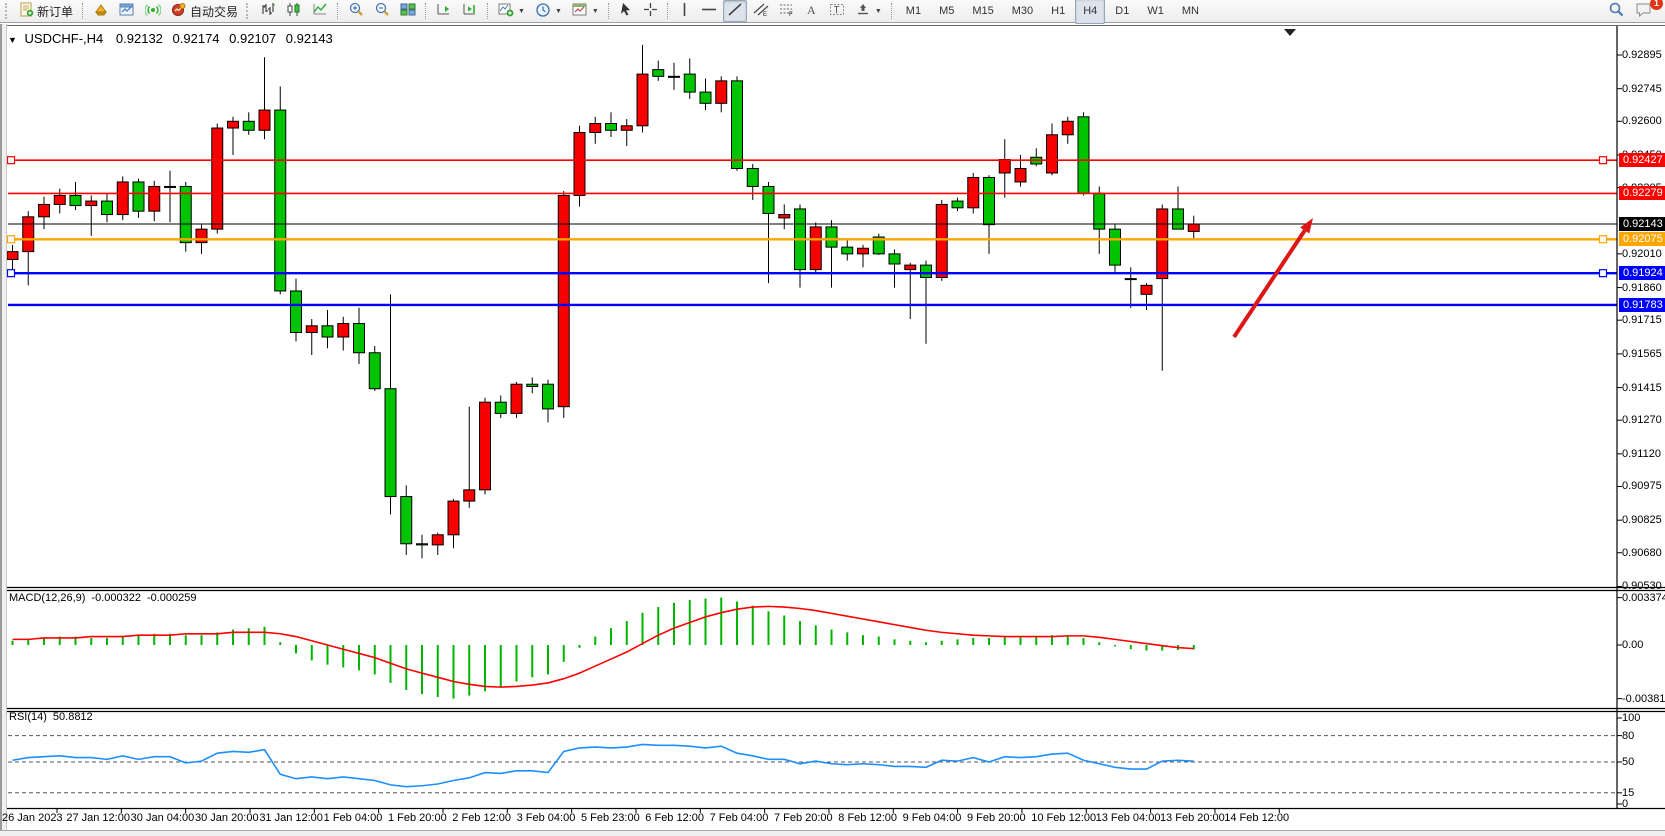  What do you see at coordinates (1647, 11) in the screenshot?
I see `chat-button: 1` at bounding box center [1647, 11].